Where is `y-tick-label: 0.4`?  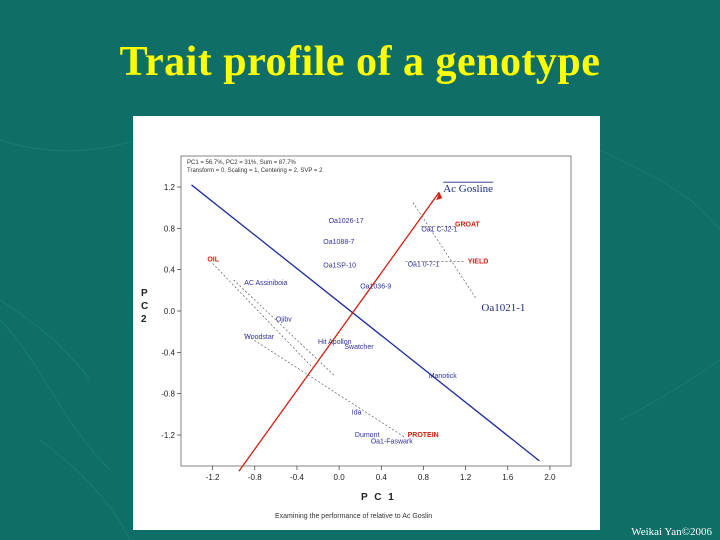
y-tick-label: 0.4 is located at coordinates (170, 270).